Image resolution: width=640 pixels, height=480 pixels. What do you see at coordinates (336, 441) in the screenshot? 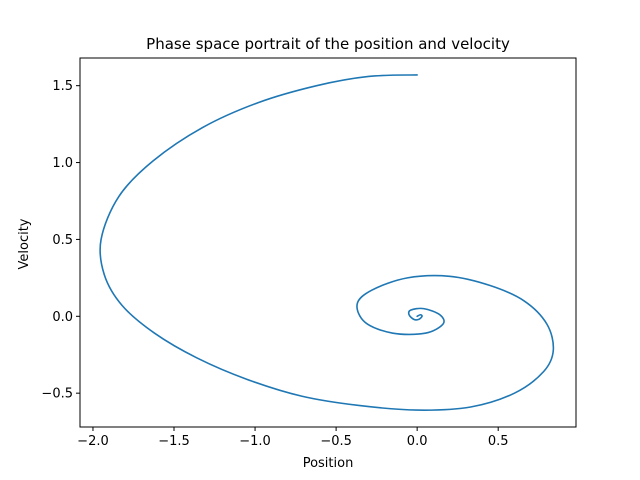
I see `x-tick-label: −0.5` at bounding box center [336, 441].